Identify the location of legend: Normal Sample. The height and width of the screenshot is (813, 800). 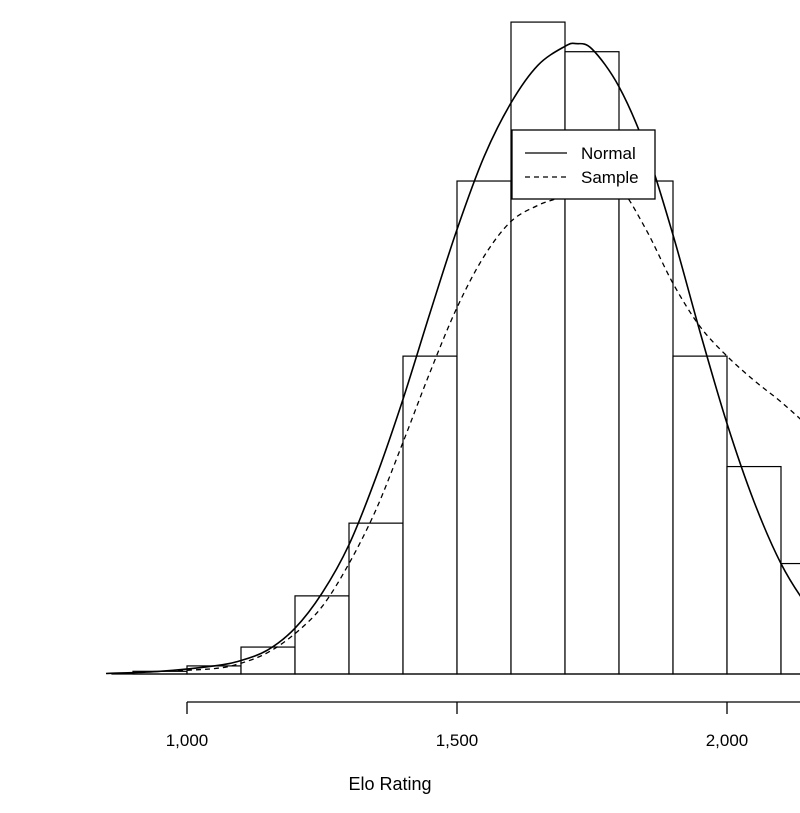
(583, 164).